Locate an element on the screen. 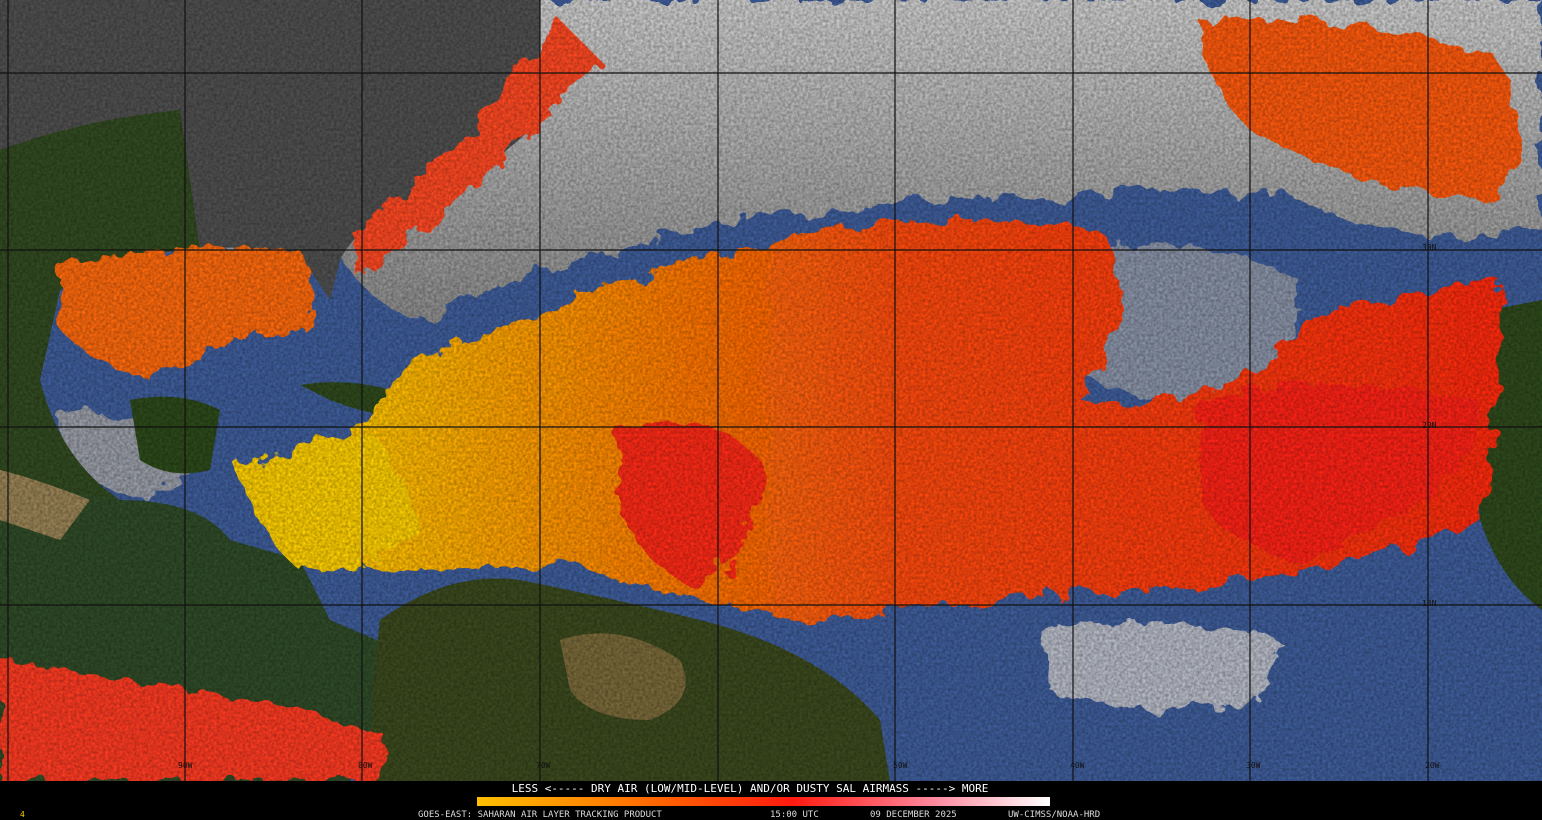 This screenshot has width=1542, height=820. credit: UW-CIMSS/NOAA-HRD is located at coordinates (1054, 815).